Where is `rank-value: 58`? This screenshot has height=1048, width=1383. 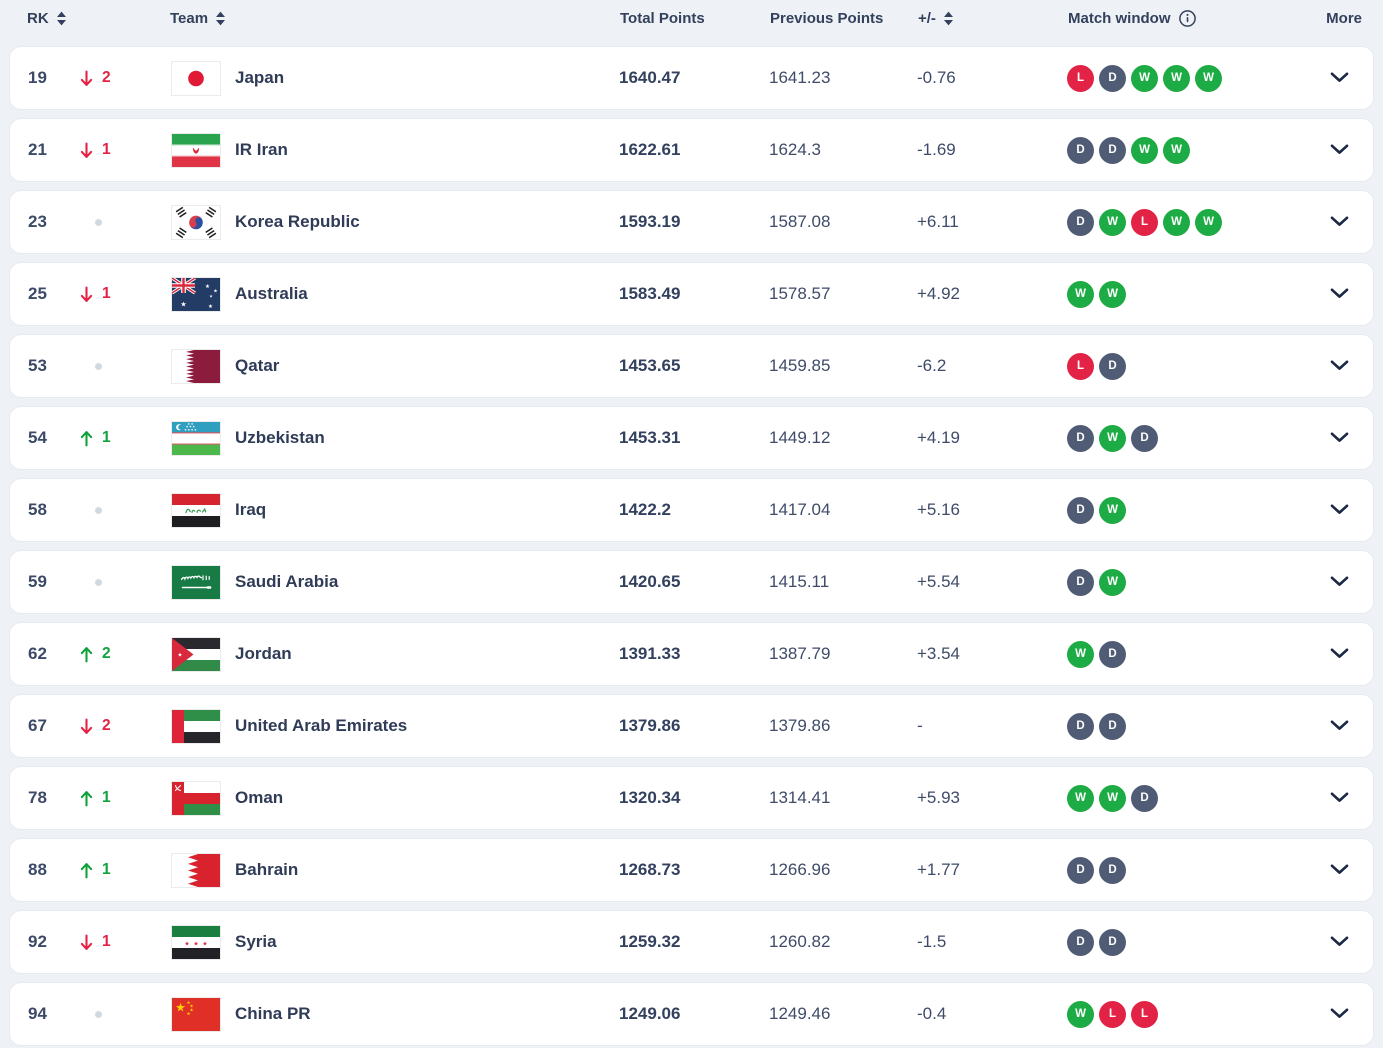
rank-value: 58 is located at coordinates (37, 509).